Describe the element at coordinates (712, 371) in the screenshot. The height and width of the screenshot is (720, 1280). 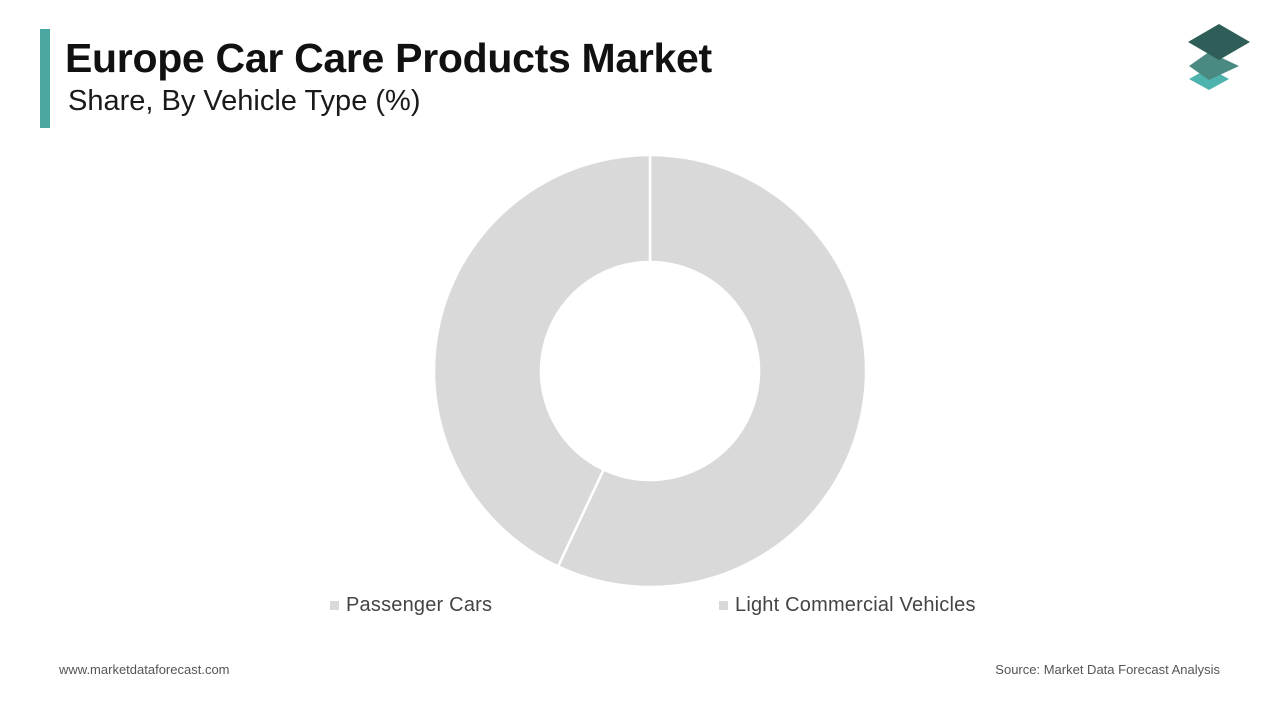
I see `donut-slice-passenger-cars` at that location.